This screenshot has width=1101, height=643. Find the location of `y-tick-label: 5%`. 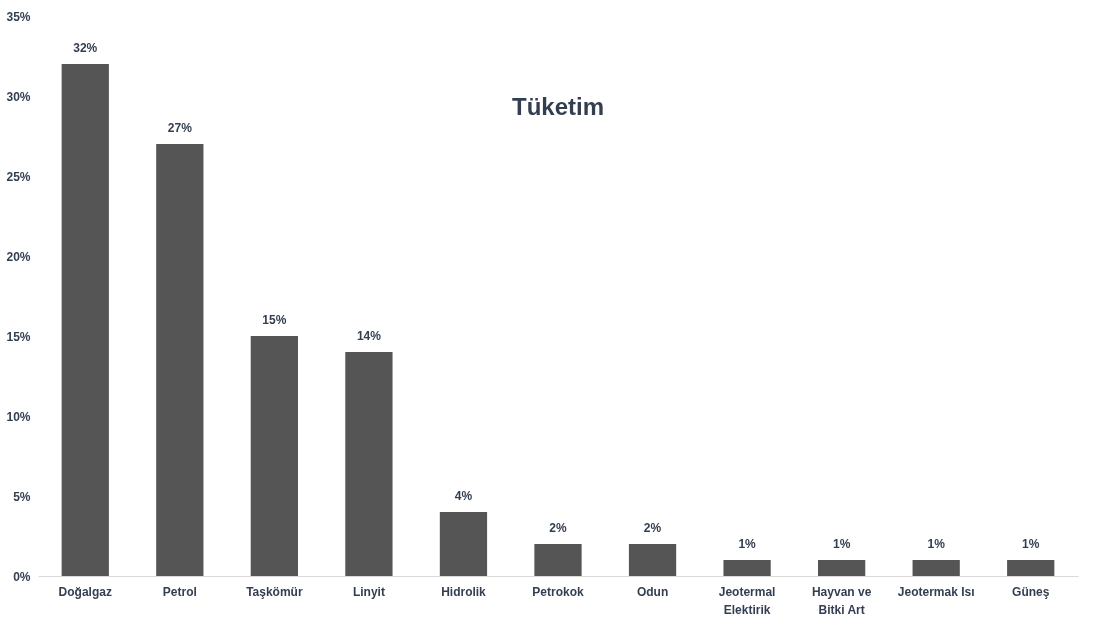

y-tick-label: 5% is located at coordinates (22, 496).